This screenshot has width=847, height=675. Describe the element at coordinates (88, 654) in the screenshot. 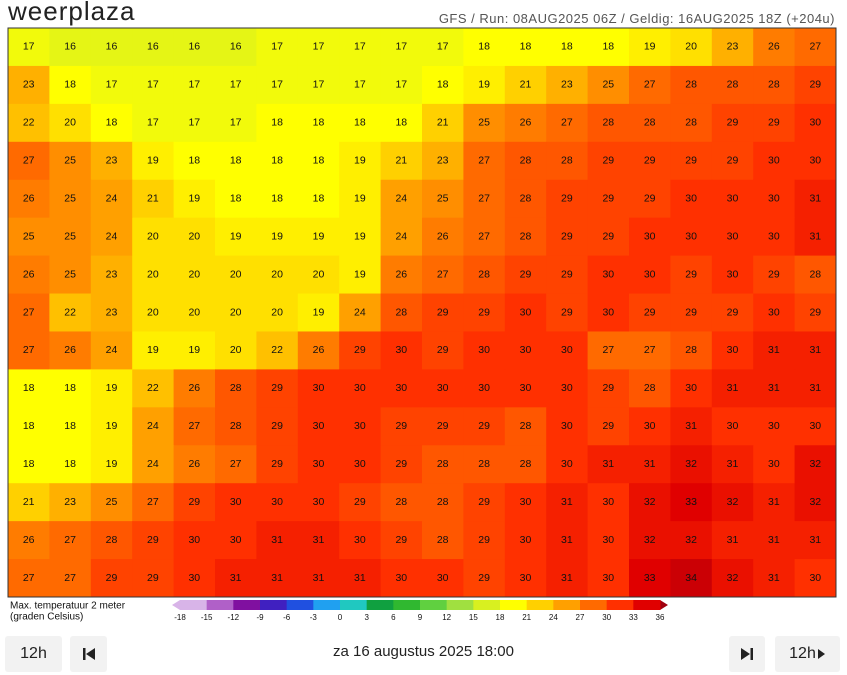

I see `prev-button` at that location.